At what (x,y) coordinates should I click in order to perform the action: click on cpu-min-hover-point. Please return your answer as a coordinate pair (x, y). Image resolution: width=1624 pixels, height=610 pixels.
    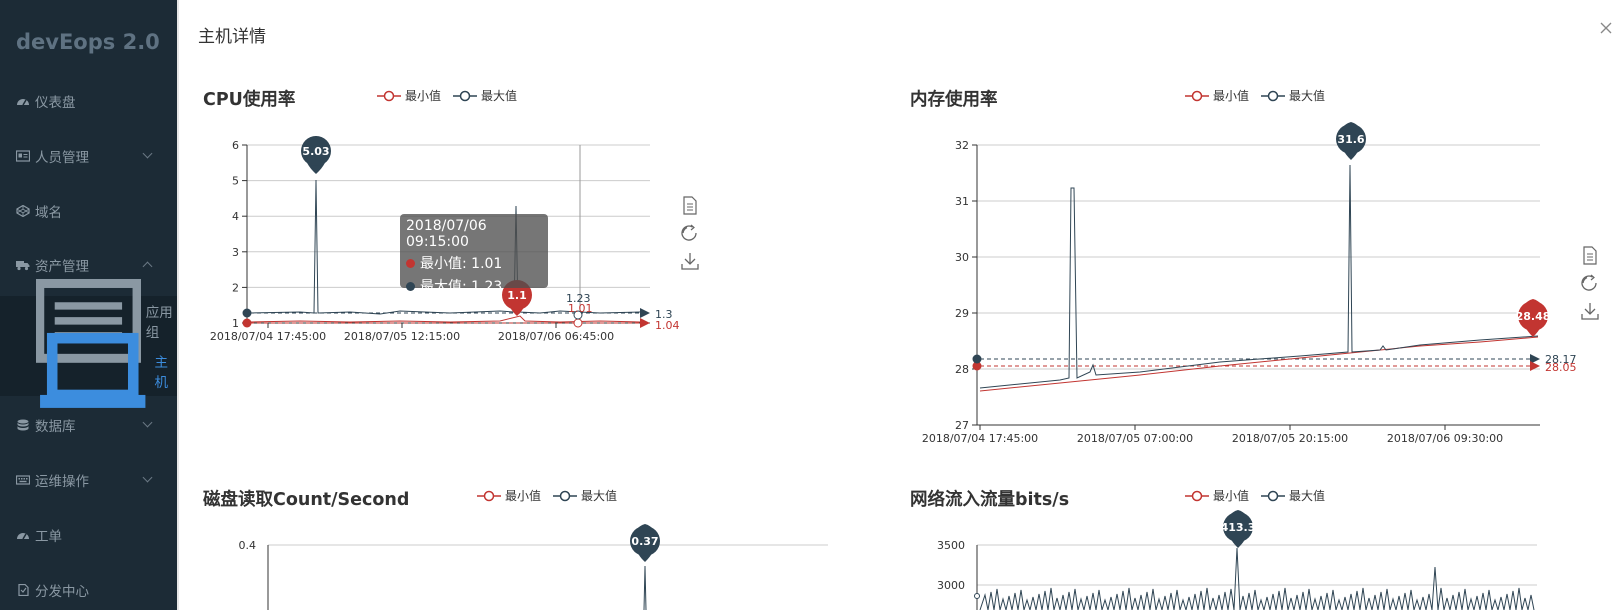
    Looking at the image, I should click on (578, 323).